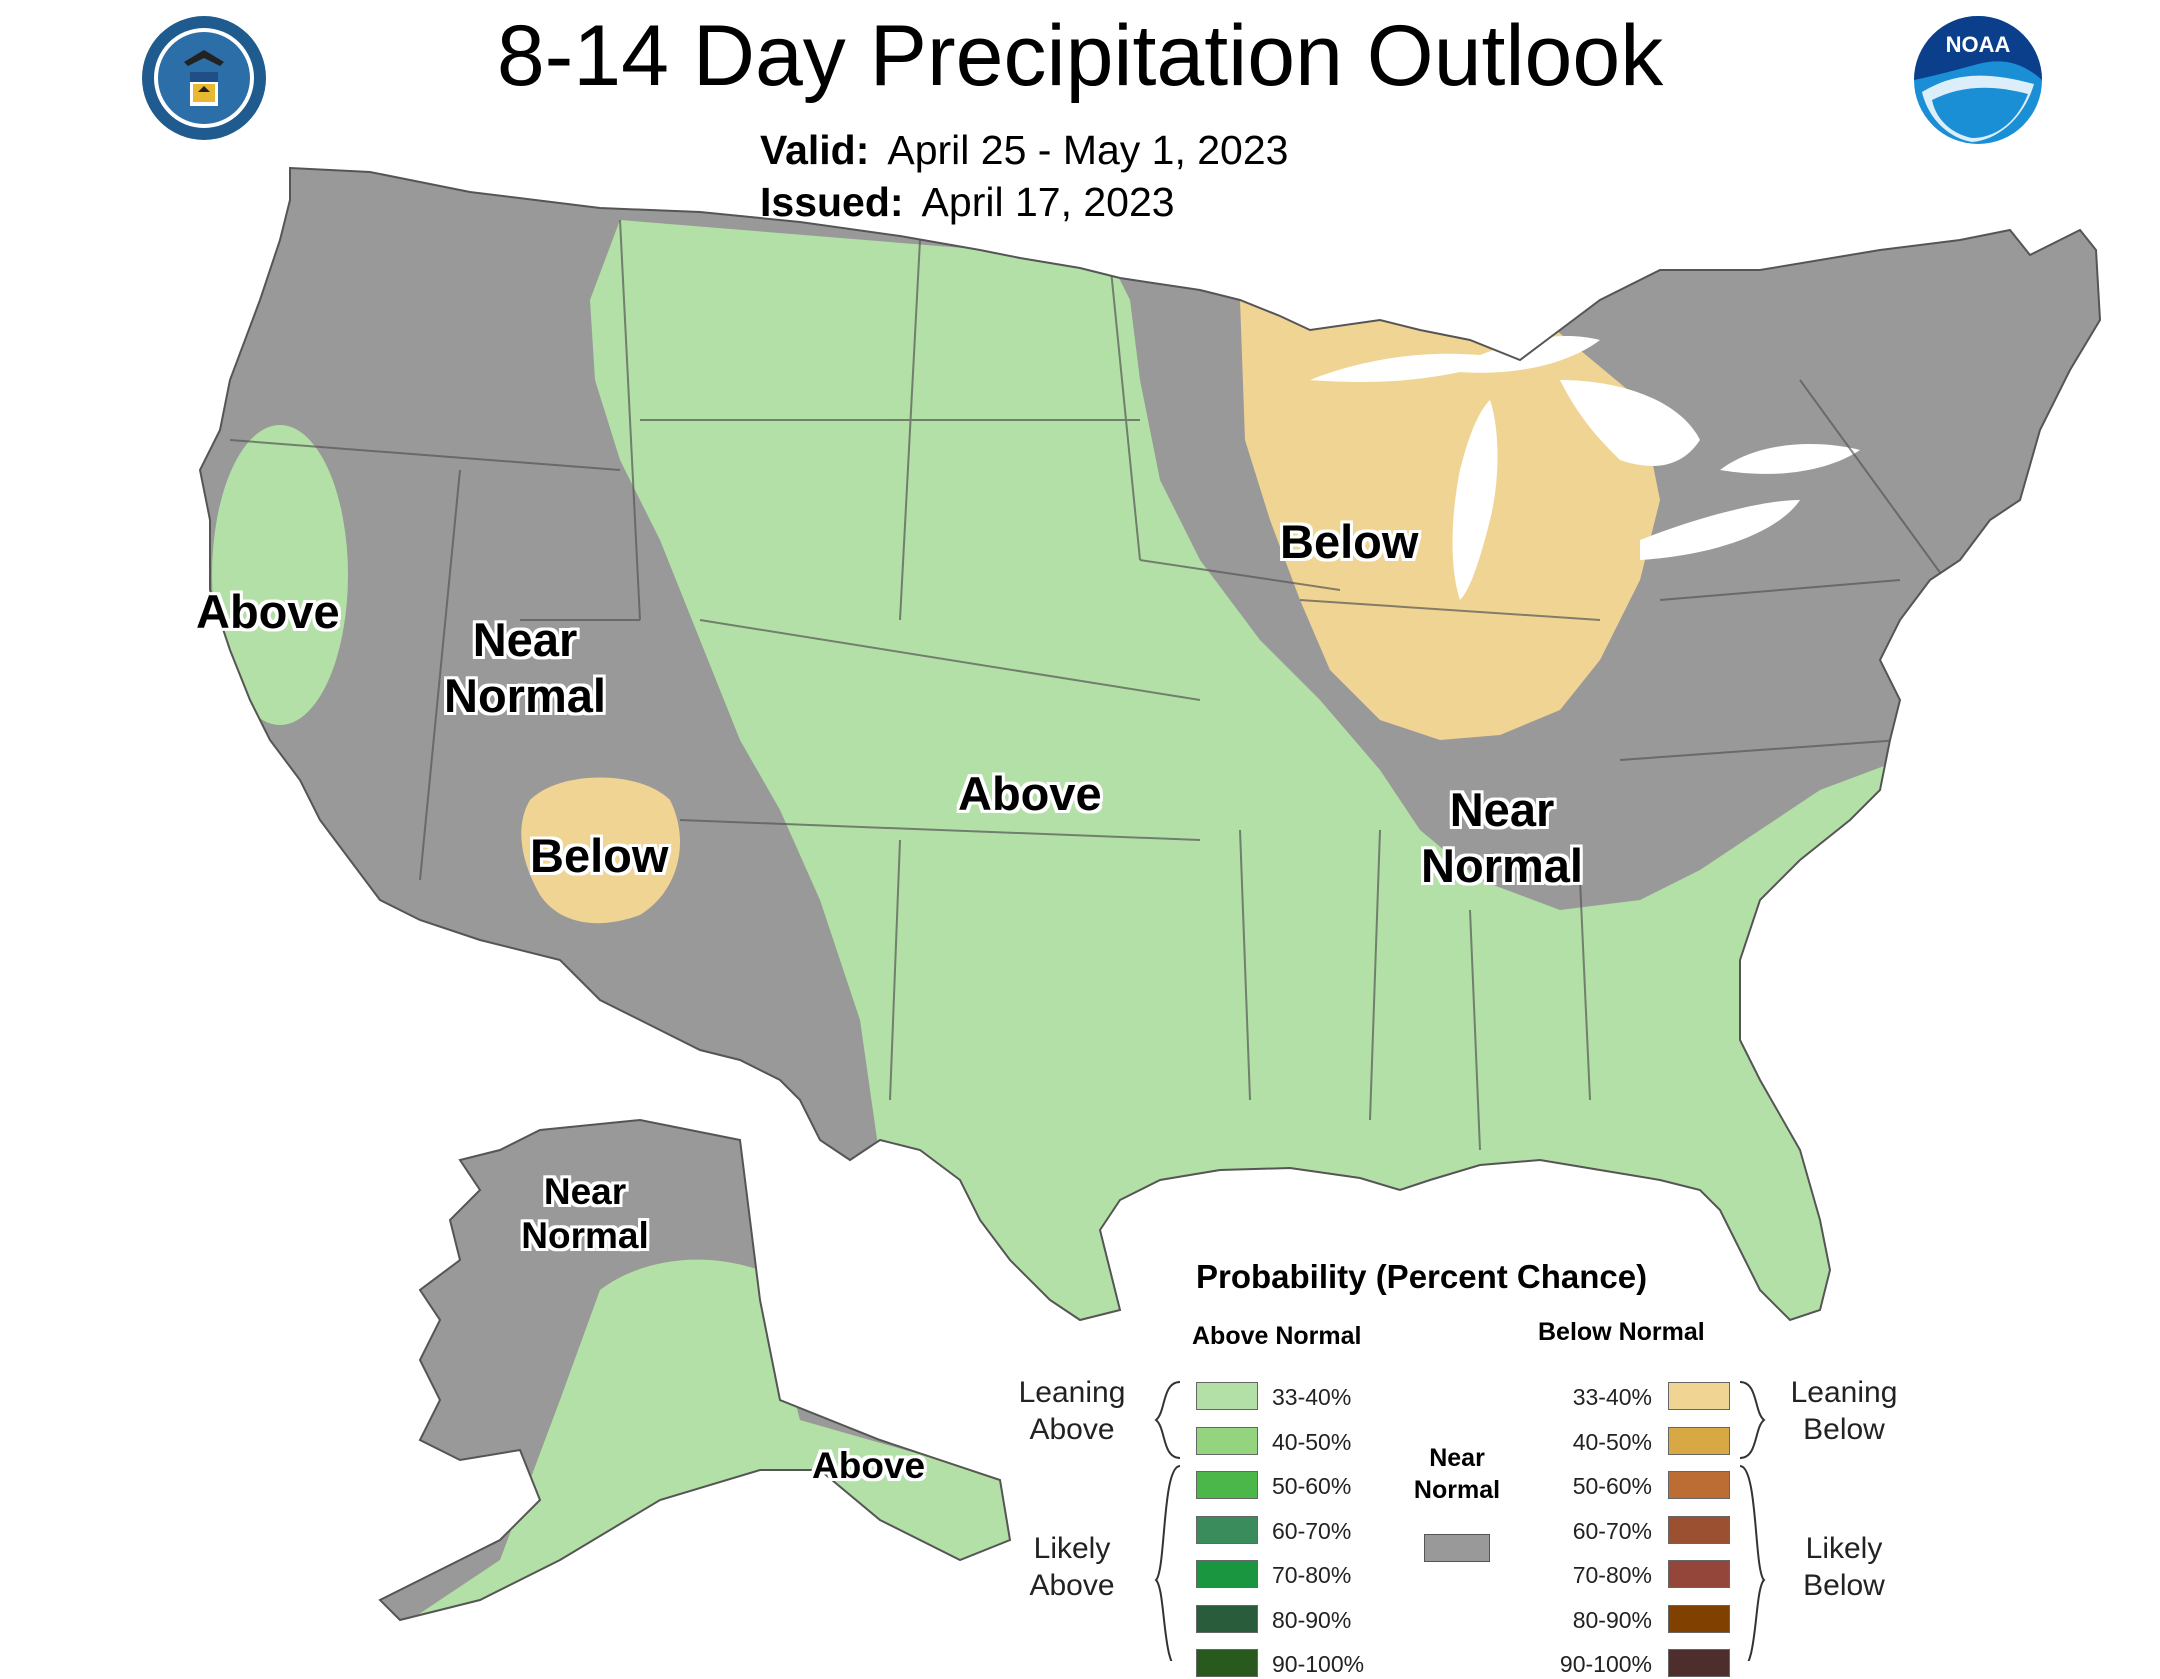 The width and height of the screenshot is (2160, 1679). What do you see at coordinates (1621, 1332) in the screenshot?
I see `legend-below-head: Below Normal` at bounding box center [1621, 1332].